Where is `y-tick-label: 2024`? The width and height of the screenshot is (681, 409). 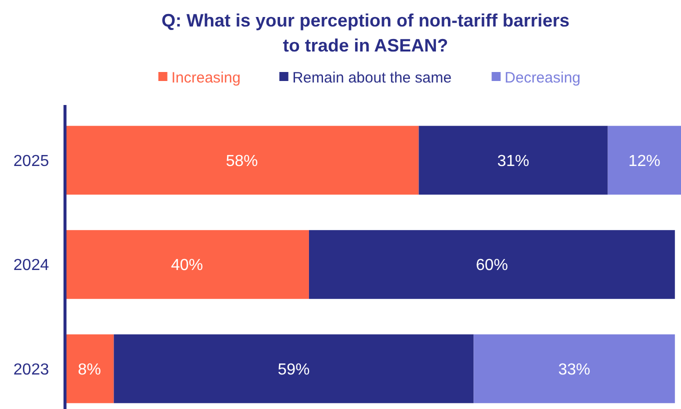 y-tick-label: 2024 is located at coordinates (31, 265).